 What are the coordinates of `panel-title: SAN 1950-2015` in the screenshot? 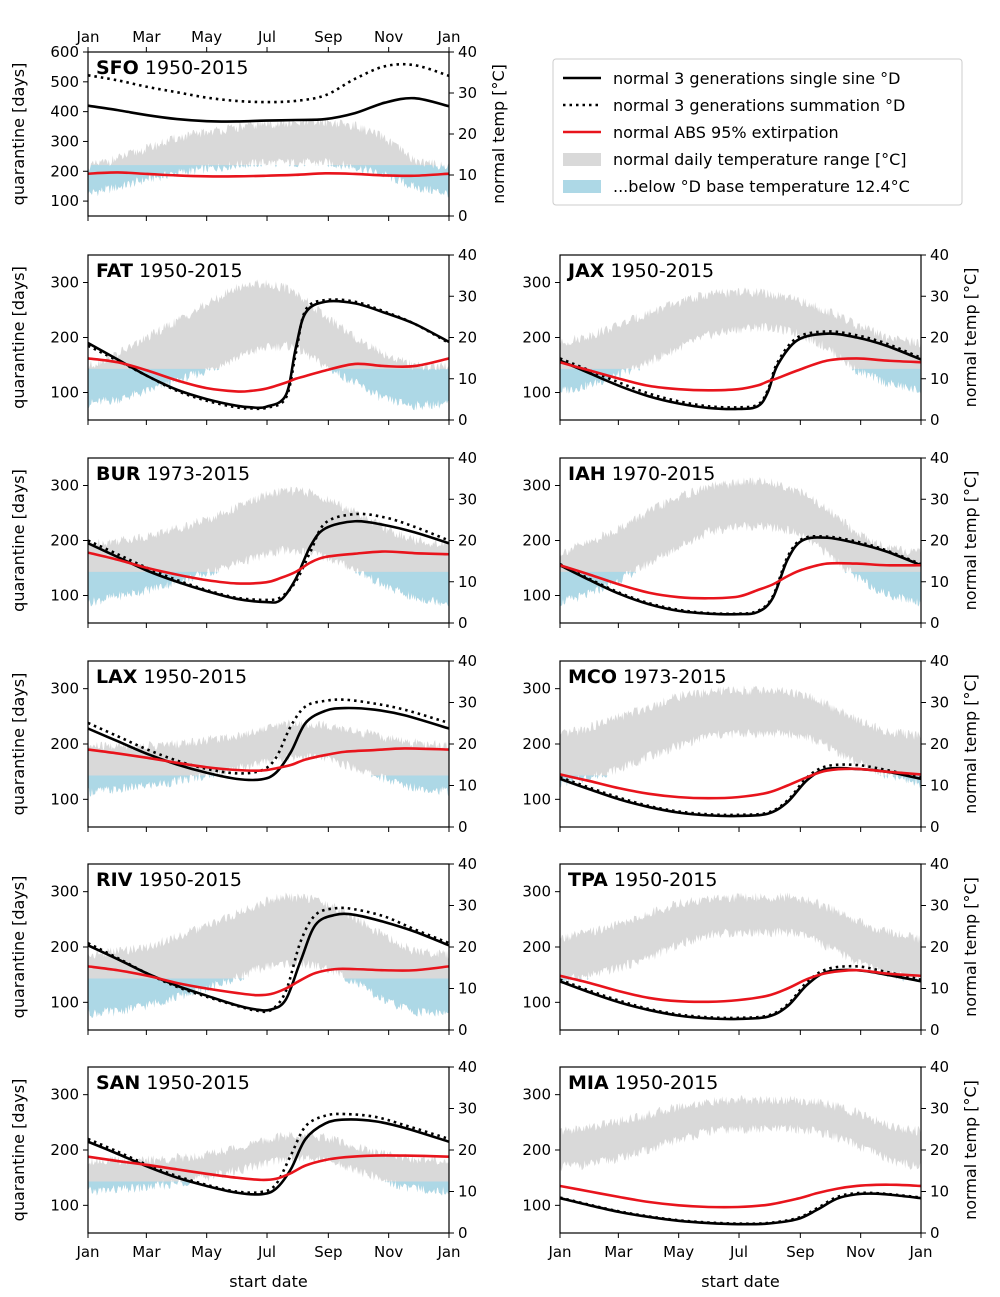 It's located at (173, 1083).